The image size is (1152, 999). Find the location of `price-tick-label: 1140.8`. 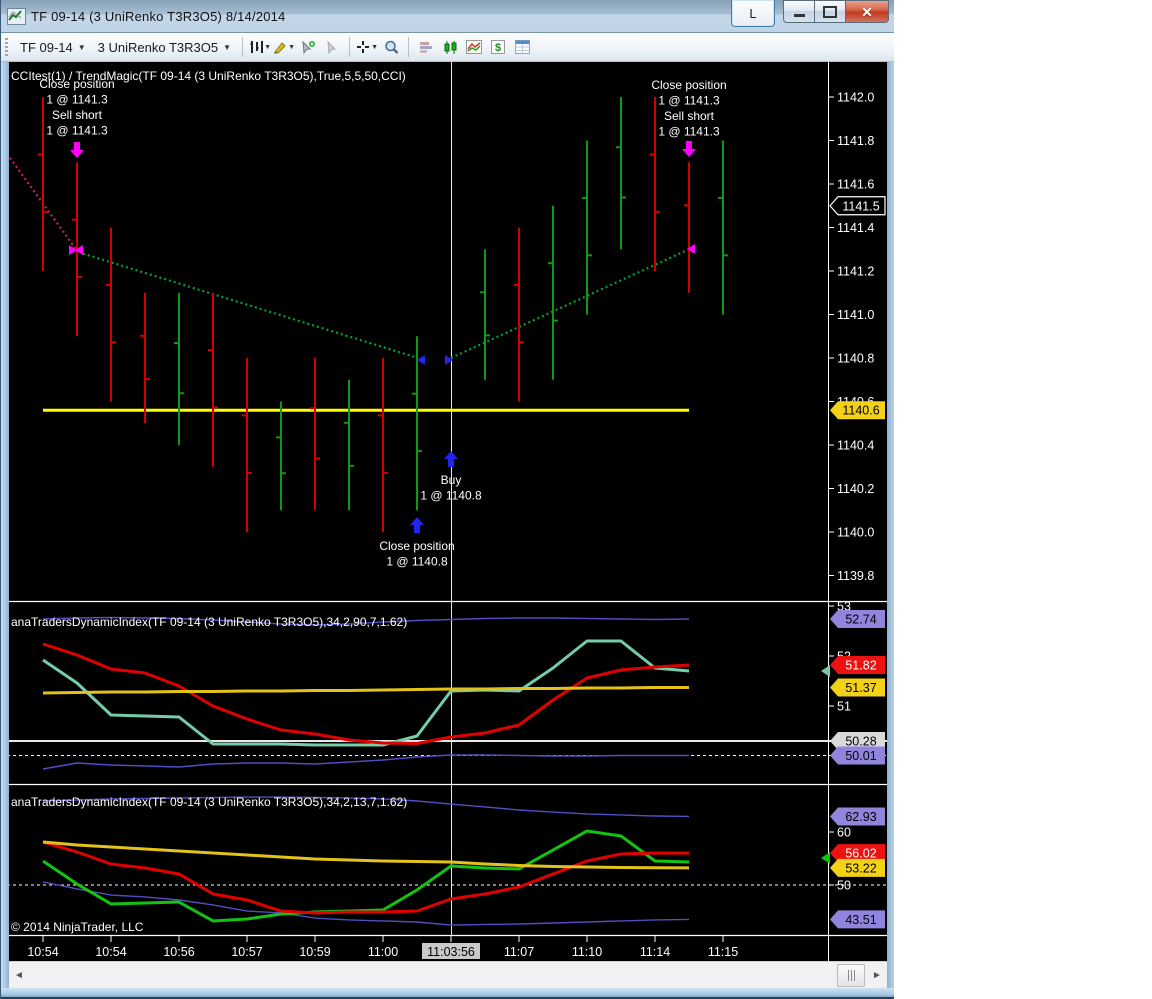

price-tick-label: 1140.8 is located at coordinates (855, 359).